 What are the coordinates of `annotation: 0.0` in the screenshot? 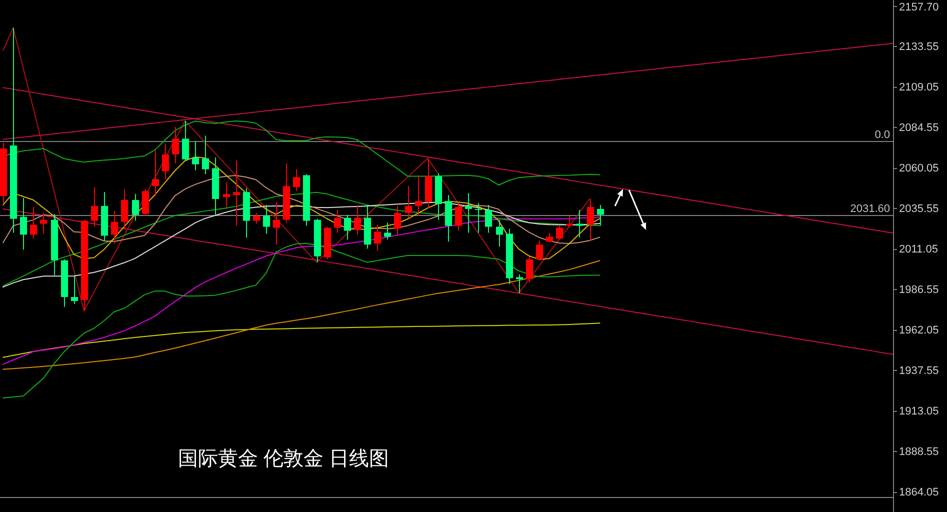 It's located at (882, 135).